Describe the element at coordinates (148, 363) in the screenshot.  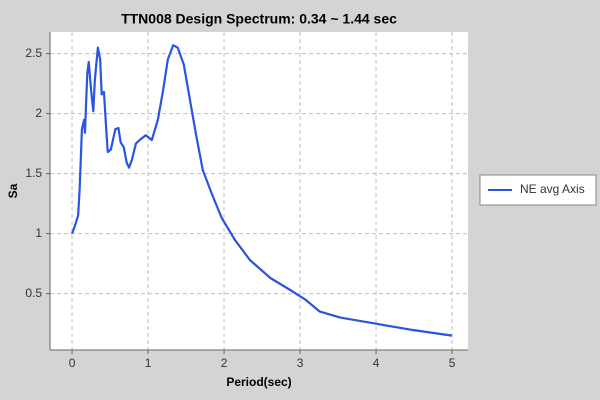
I see `x-tick-label: 1` at that location.